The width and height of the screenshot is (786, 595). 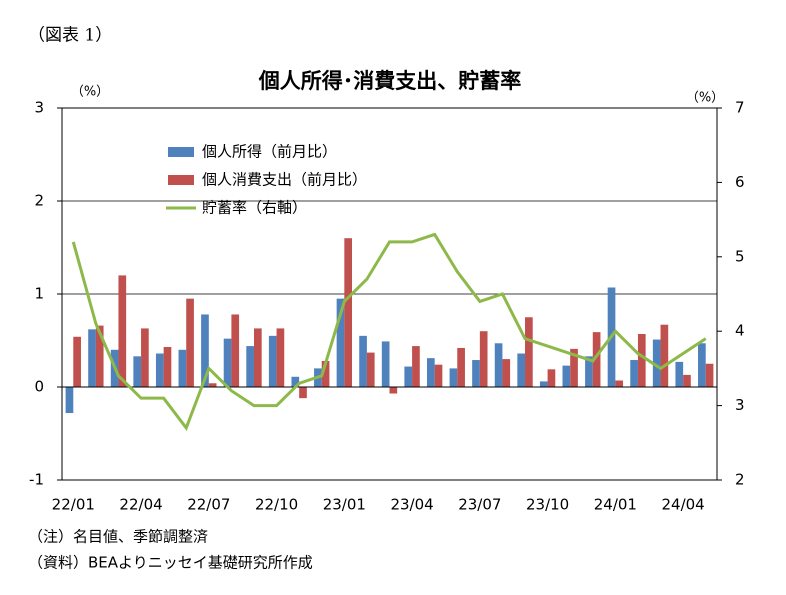 What do you see at coordinates (276, 505) in the screenshot?
I see `x-tick-label: 22/10` at bounding box center [276, 505].